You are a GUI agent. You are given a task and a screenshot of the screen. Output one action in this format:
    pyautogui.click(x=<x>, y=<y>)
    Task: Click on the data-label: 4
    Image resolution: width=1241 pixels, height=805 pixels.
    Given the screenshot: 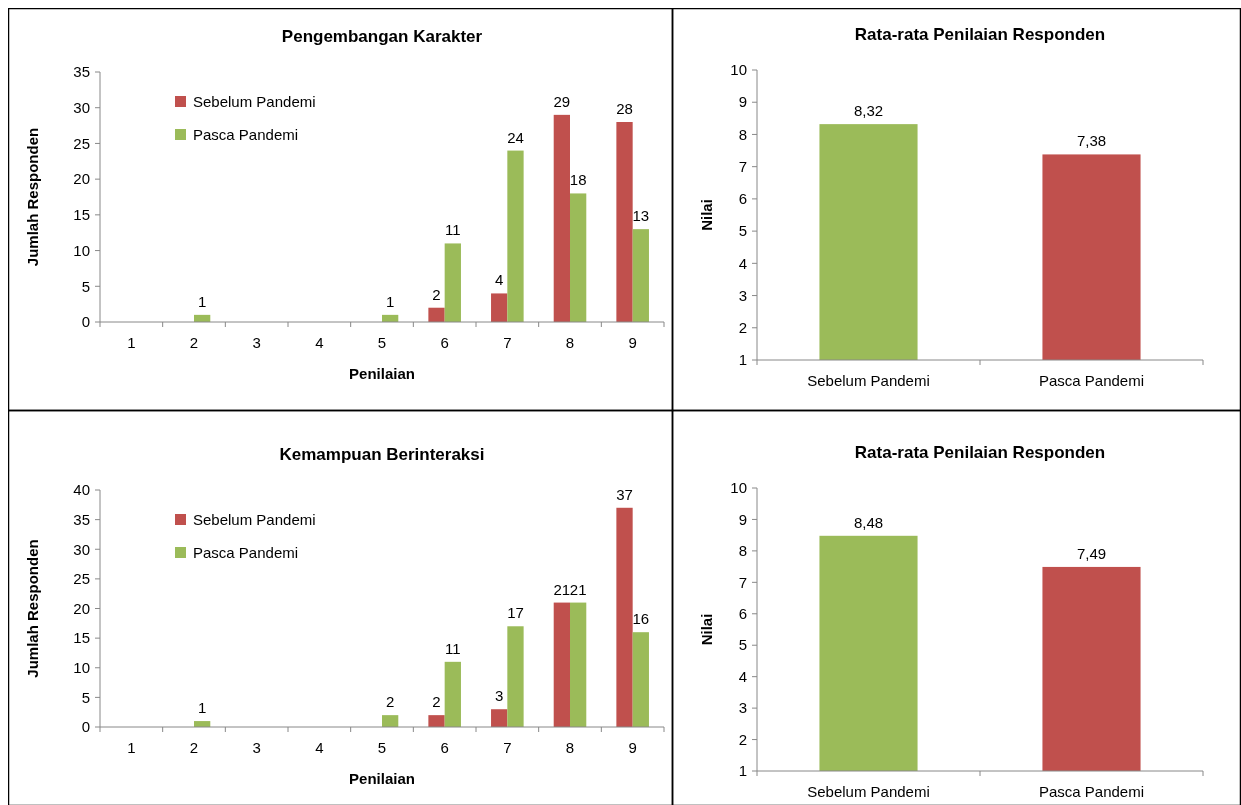 What is the action you would take?
    pyautogui.click(x=499, y=280)
    